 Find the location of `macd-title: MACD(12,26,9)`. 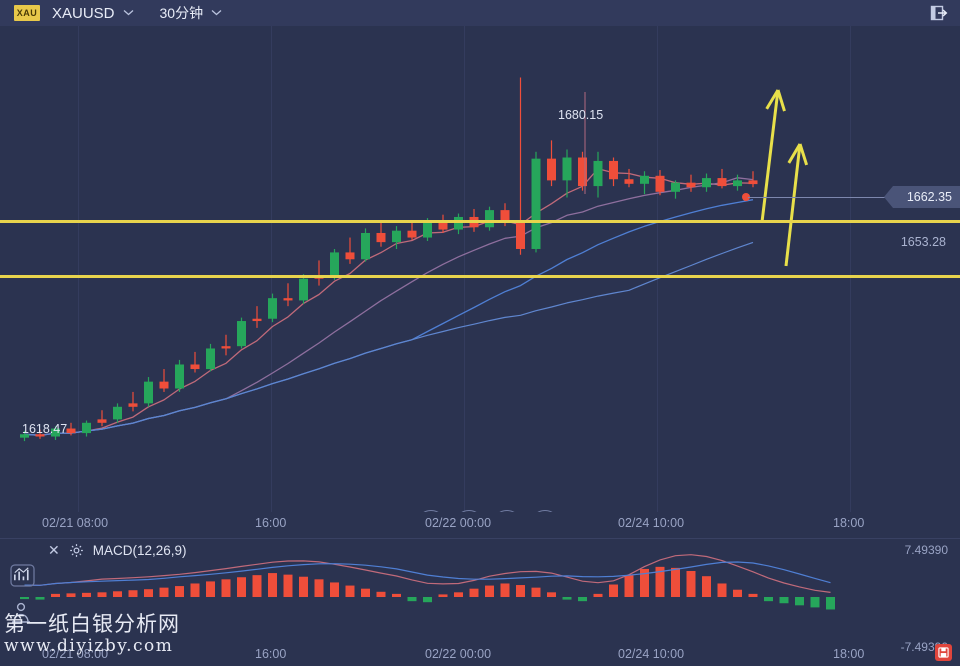

macd-title: MACD(12,26,9) is located at coordinates (139, 550).